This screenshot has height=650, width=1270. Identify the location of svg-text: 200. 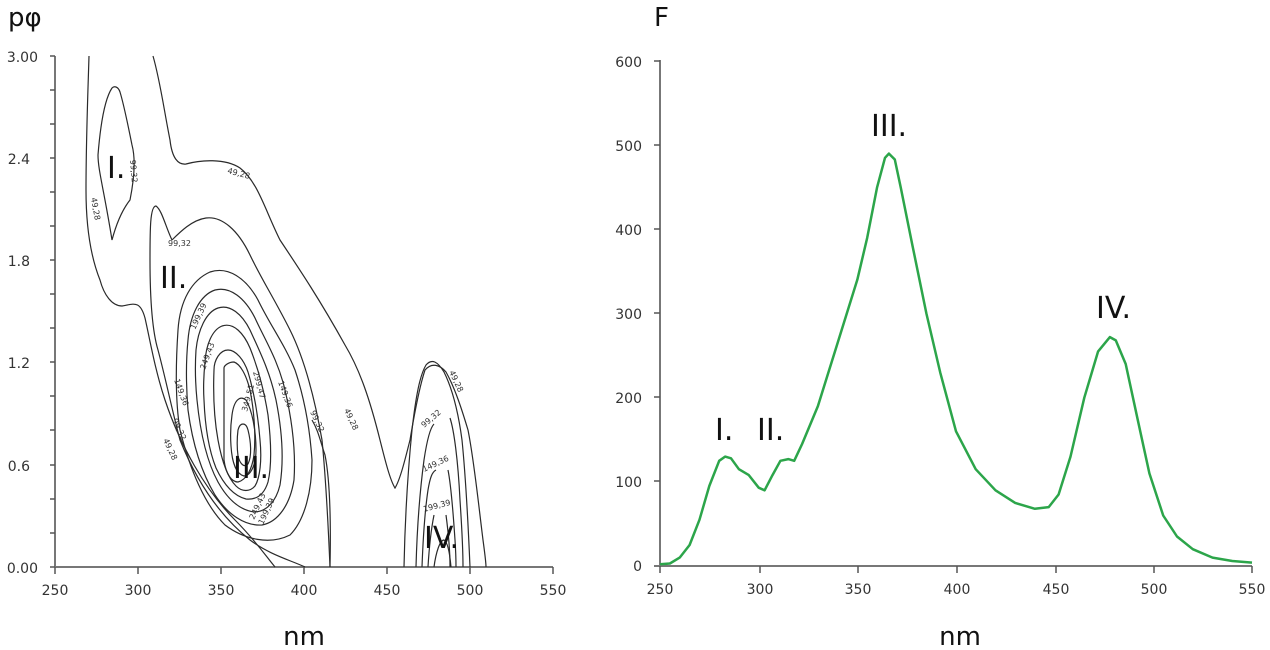
(628, 399).